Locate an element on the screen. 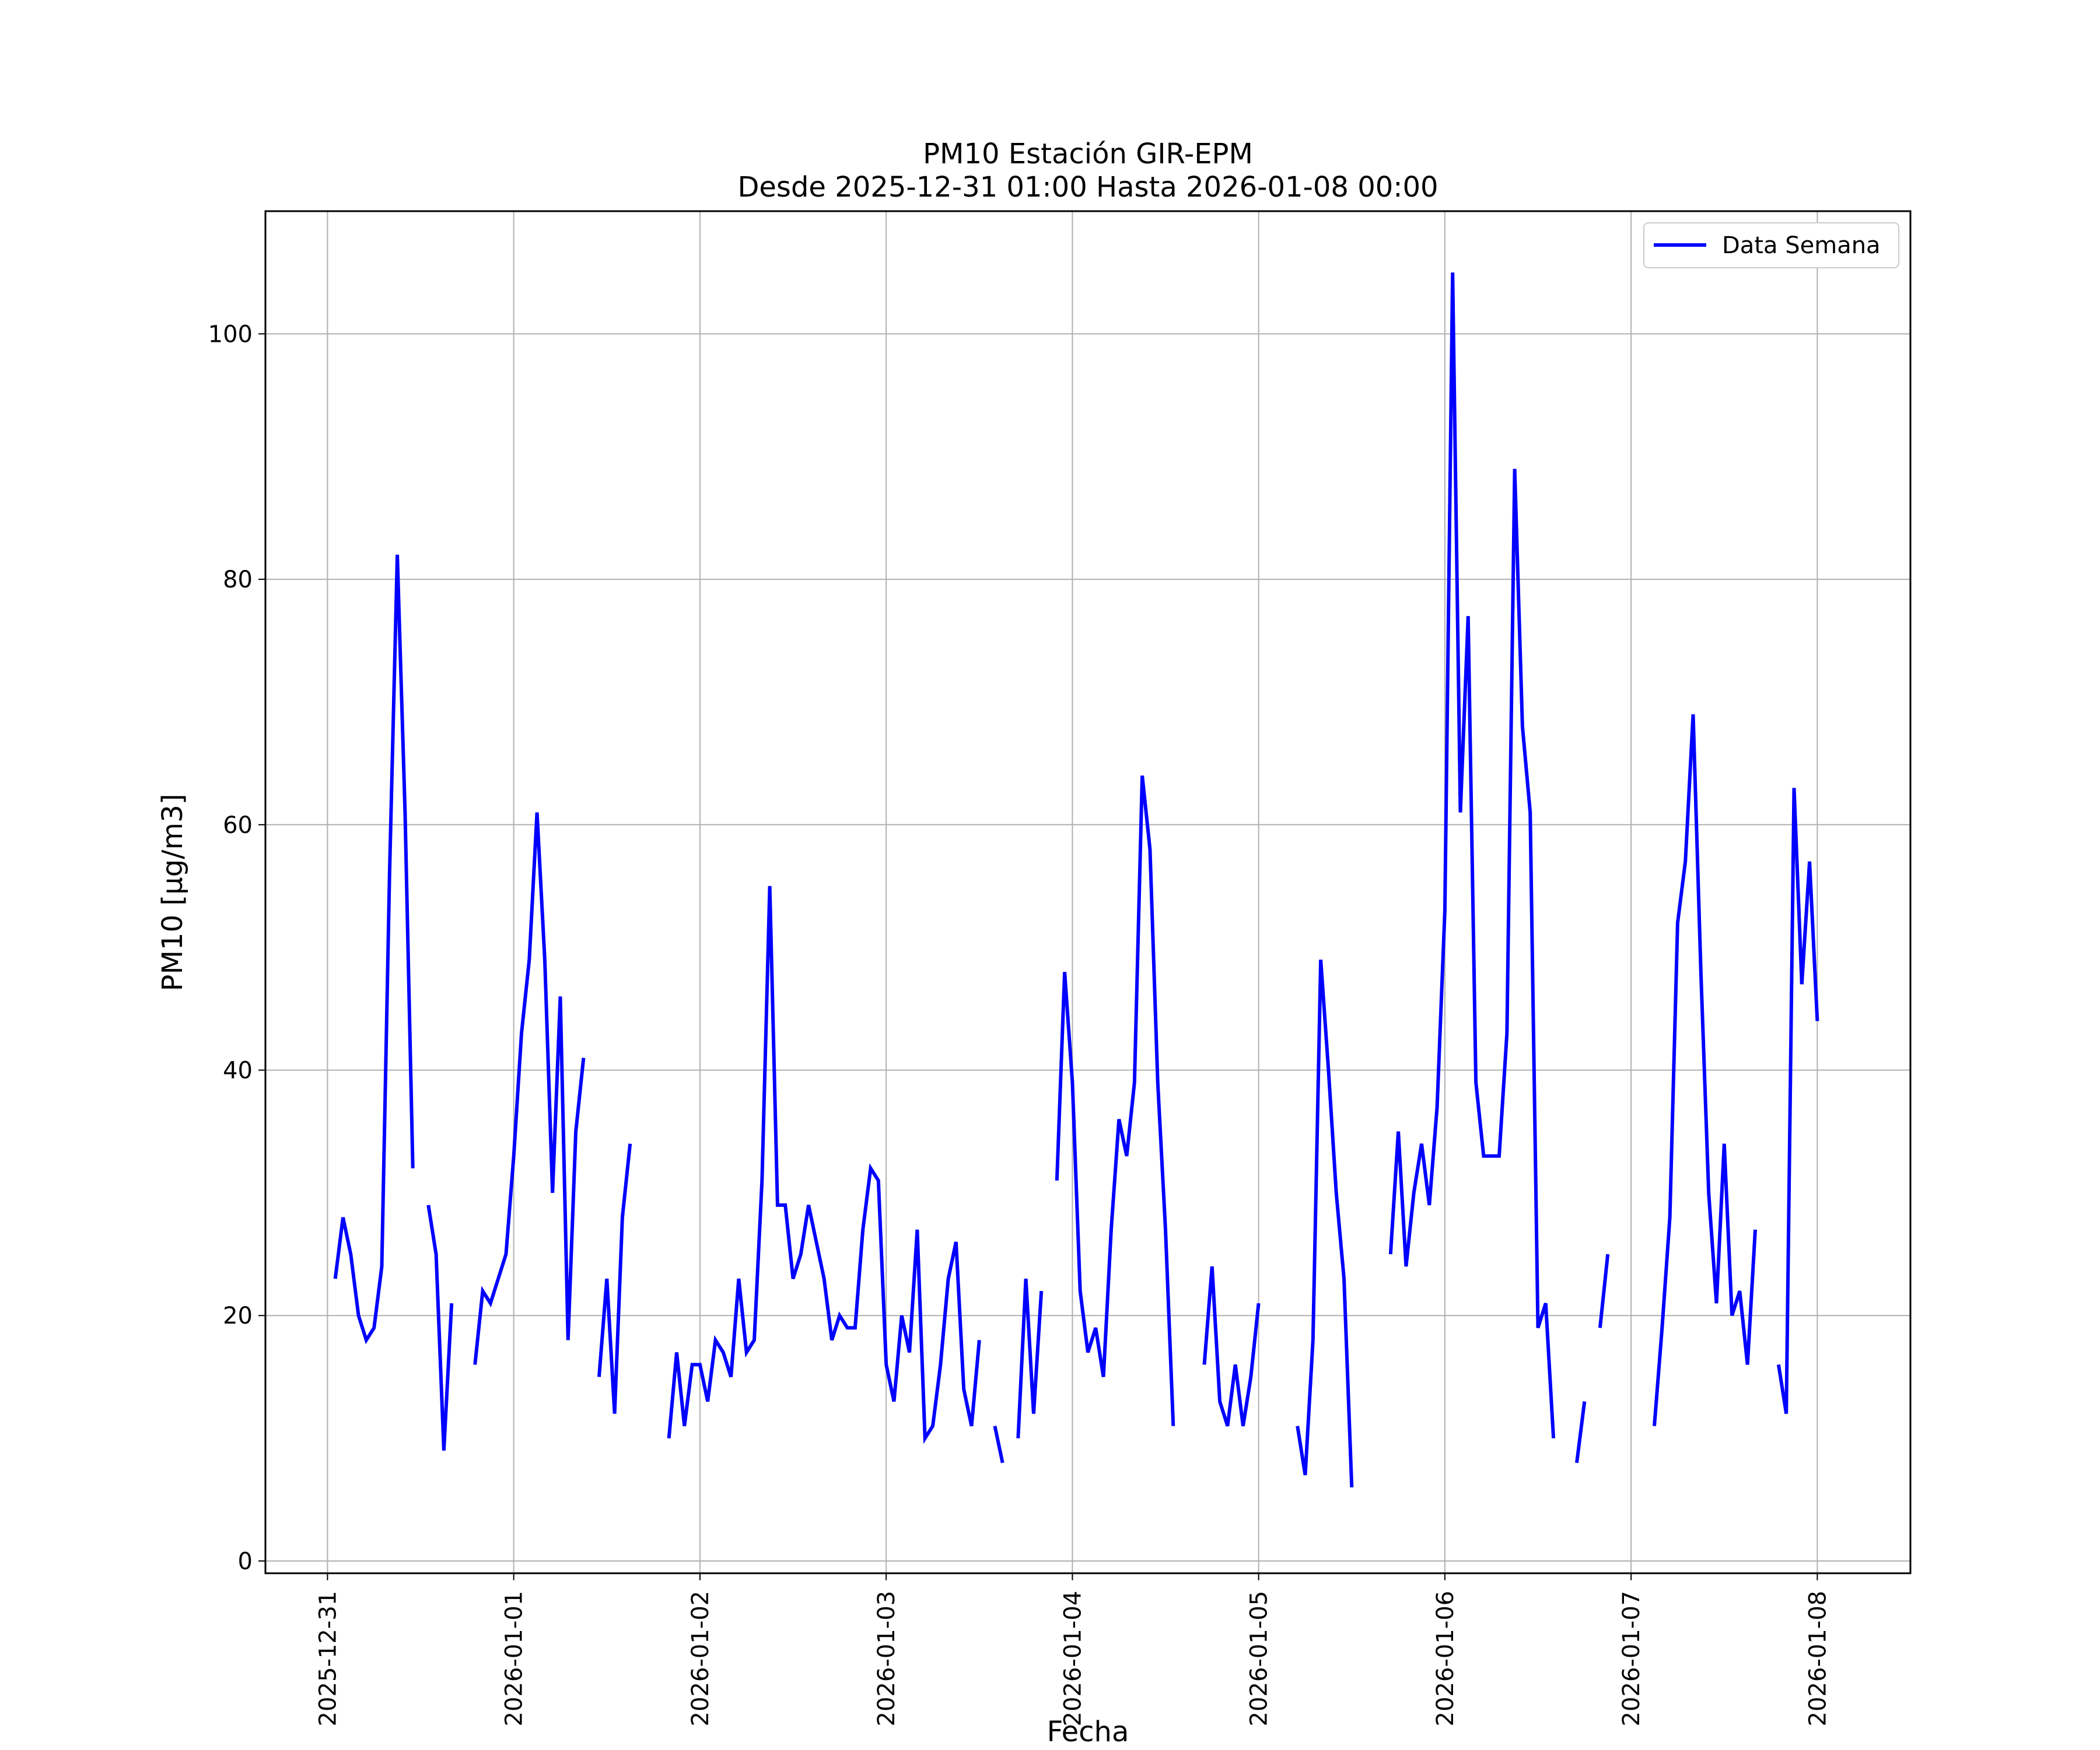 Image resolution: width=2100 pixels, height=1750 pixels. x-tick-label: 2026-01-02 is located at coordinates (701, 1658).